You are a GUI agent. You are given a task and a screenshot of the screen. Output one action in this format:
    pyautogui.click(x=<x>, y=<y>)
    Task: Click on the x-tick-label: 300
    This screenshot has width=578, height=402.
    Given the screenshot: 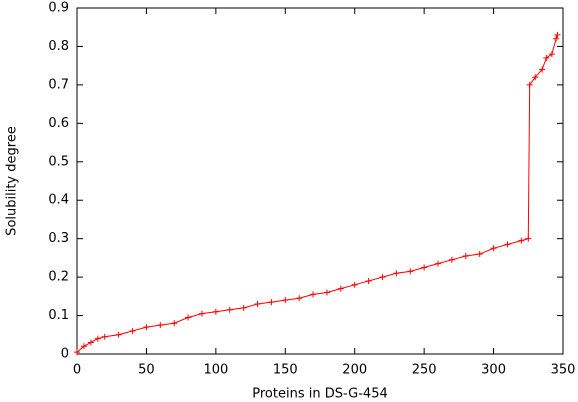 What is the action you would take?
    pyautogui.click(x=493, y=370)
    